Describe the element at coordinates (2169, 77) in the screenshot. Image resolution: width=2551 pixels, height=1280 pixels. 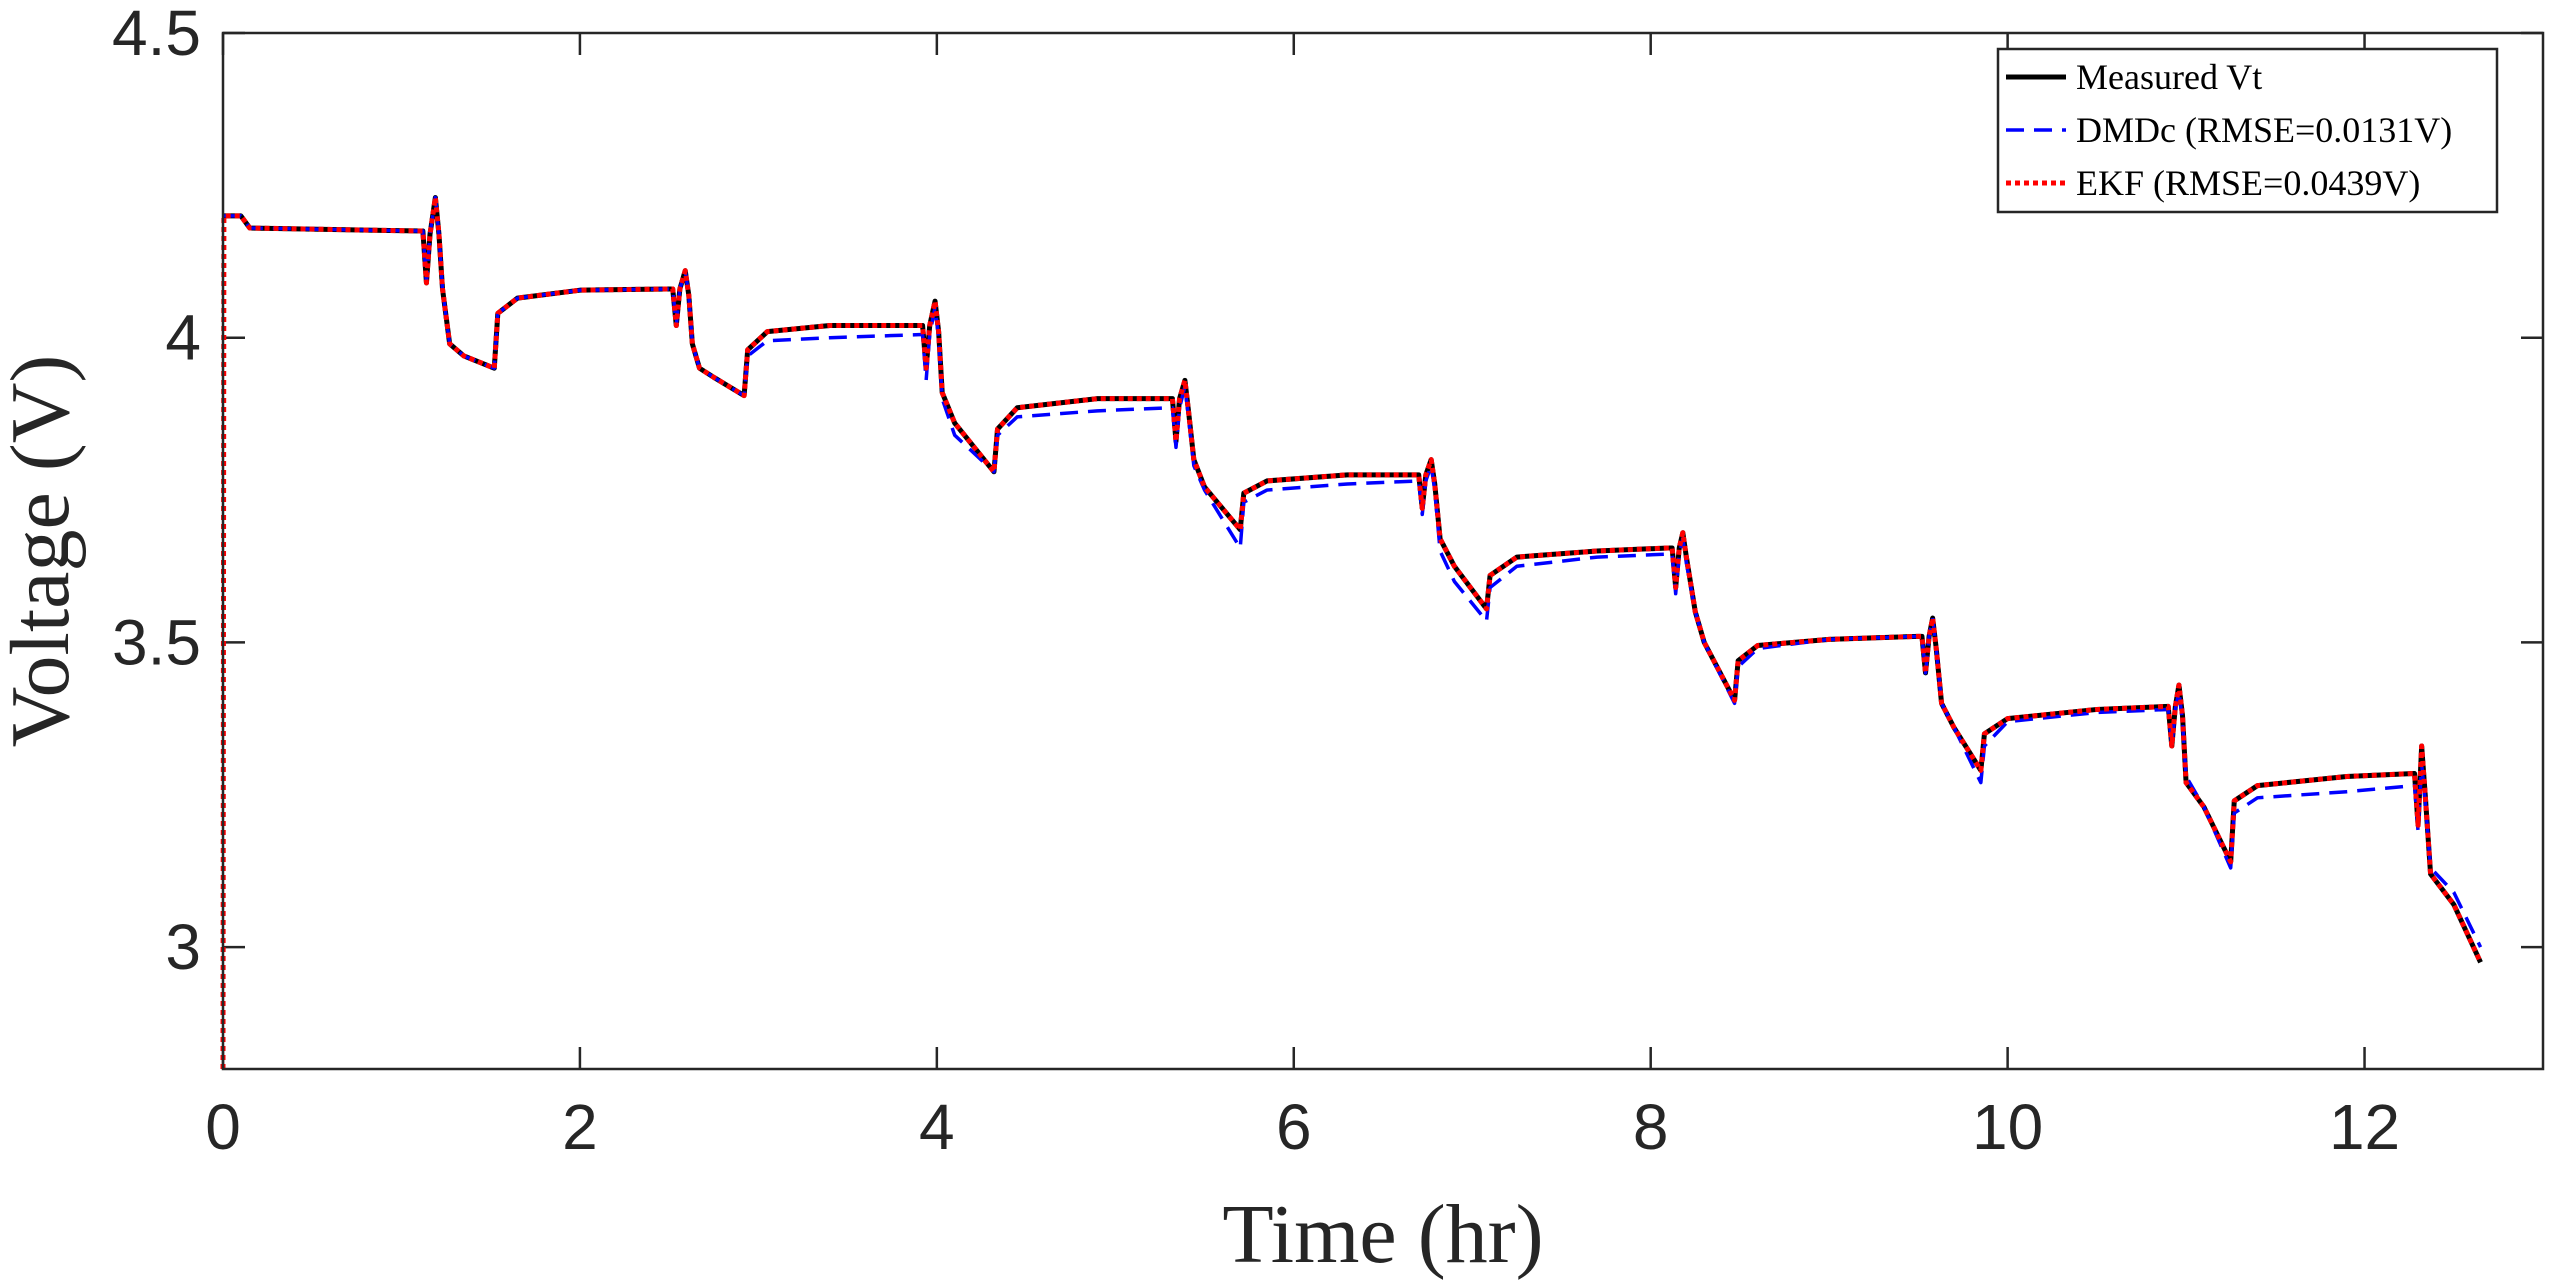
I see `legend-label: Measured Vt` at that location.